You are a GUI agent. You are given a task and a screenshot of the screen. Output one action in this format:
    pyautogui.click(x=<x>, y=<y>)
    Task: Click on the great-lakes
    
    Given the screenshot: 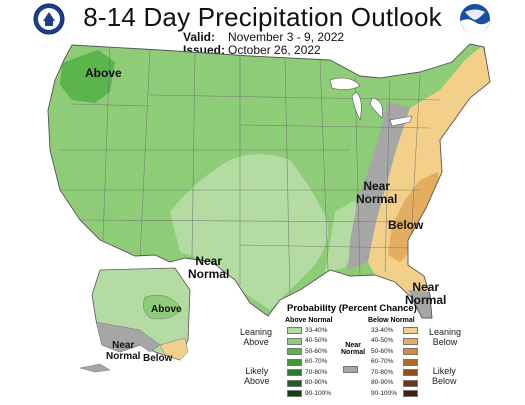 What is the action you would take?
    pyautogui.click(x=371, y=102)
    